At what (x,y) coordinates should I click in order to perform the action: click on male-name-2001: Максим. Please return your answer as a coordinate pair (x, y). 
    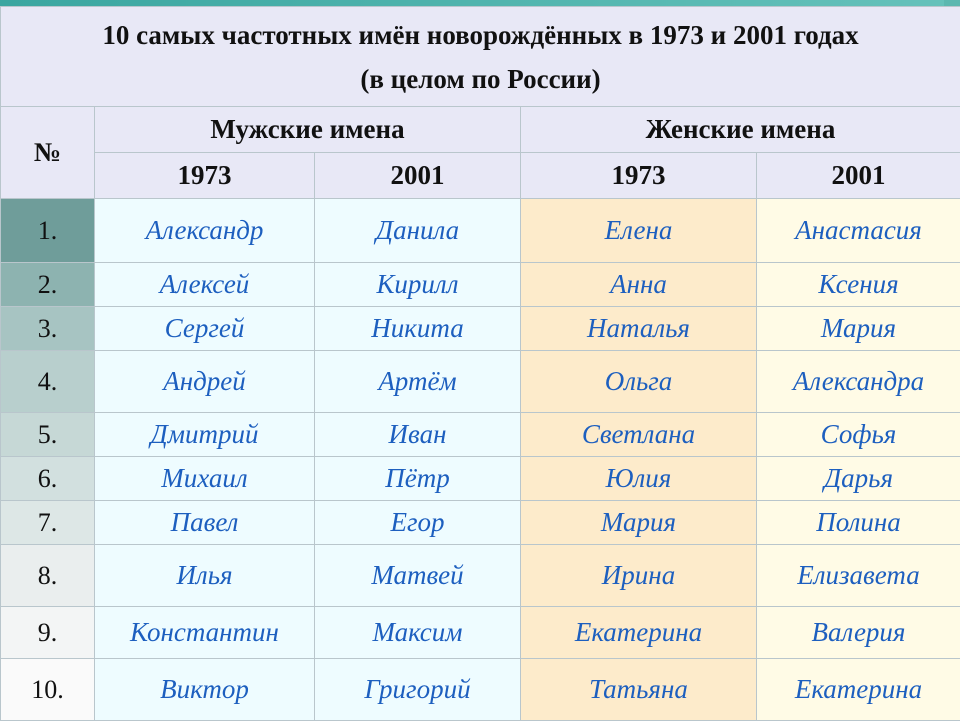
    Looking at the image, I should click on (418, 633).